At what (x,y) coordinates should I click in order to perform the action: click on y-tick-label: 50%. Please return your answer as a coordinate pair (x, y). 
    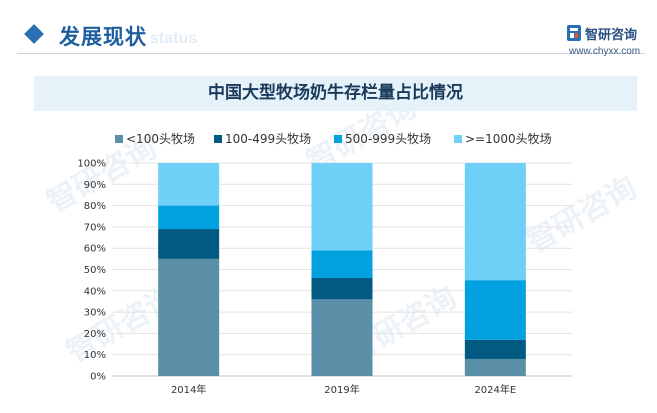
    Looking at the image, I should click on (95, 270).